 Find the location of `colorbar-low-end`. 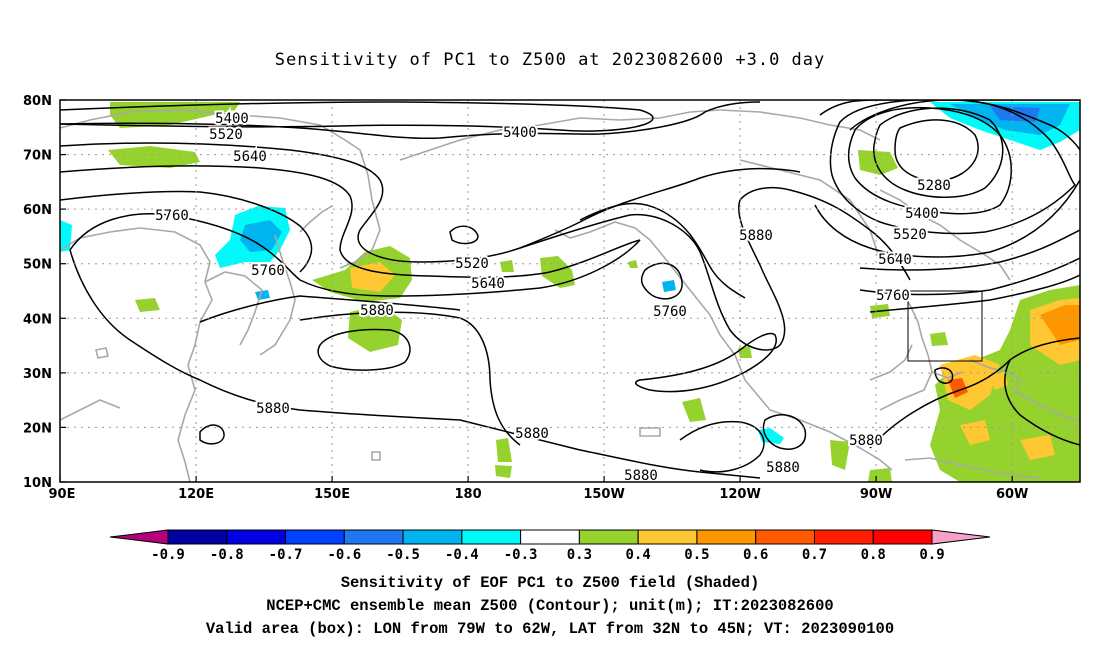

colorbar-low-end is located at coordinates (139, 537).